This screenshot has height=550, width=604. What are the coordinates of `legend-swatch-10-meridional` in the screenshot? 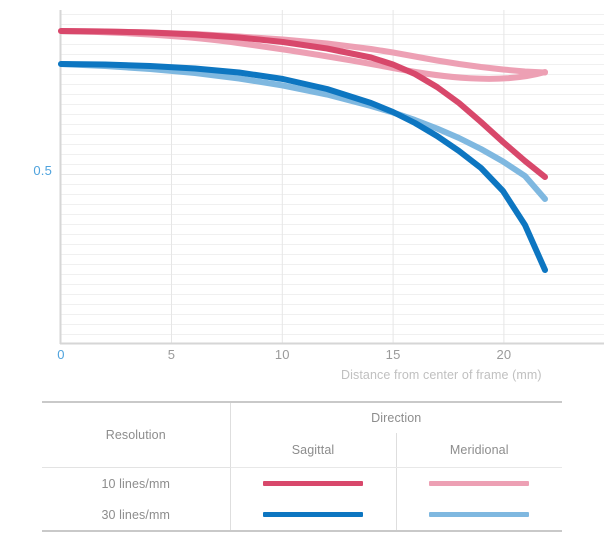 It's located at (479, 483).